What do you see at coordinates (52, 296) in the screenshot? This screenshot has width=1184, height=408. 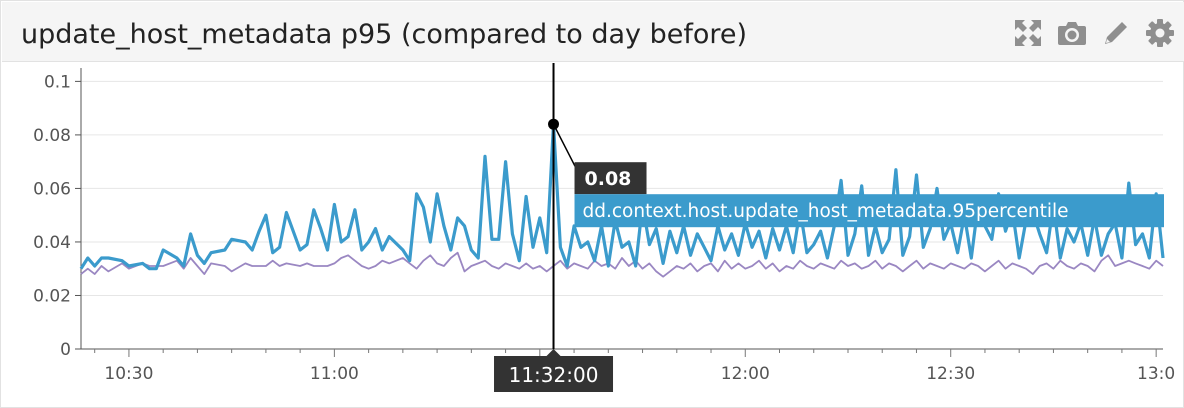 I see `y-tick-label: 0.02` at bounding box center [52, 296].